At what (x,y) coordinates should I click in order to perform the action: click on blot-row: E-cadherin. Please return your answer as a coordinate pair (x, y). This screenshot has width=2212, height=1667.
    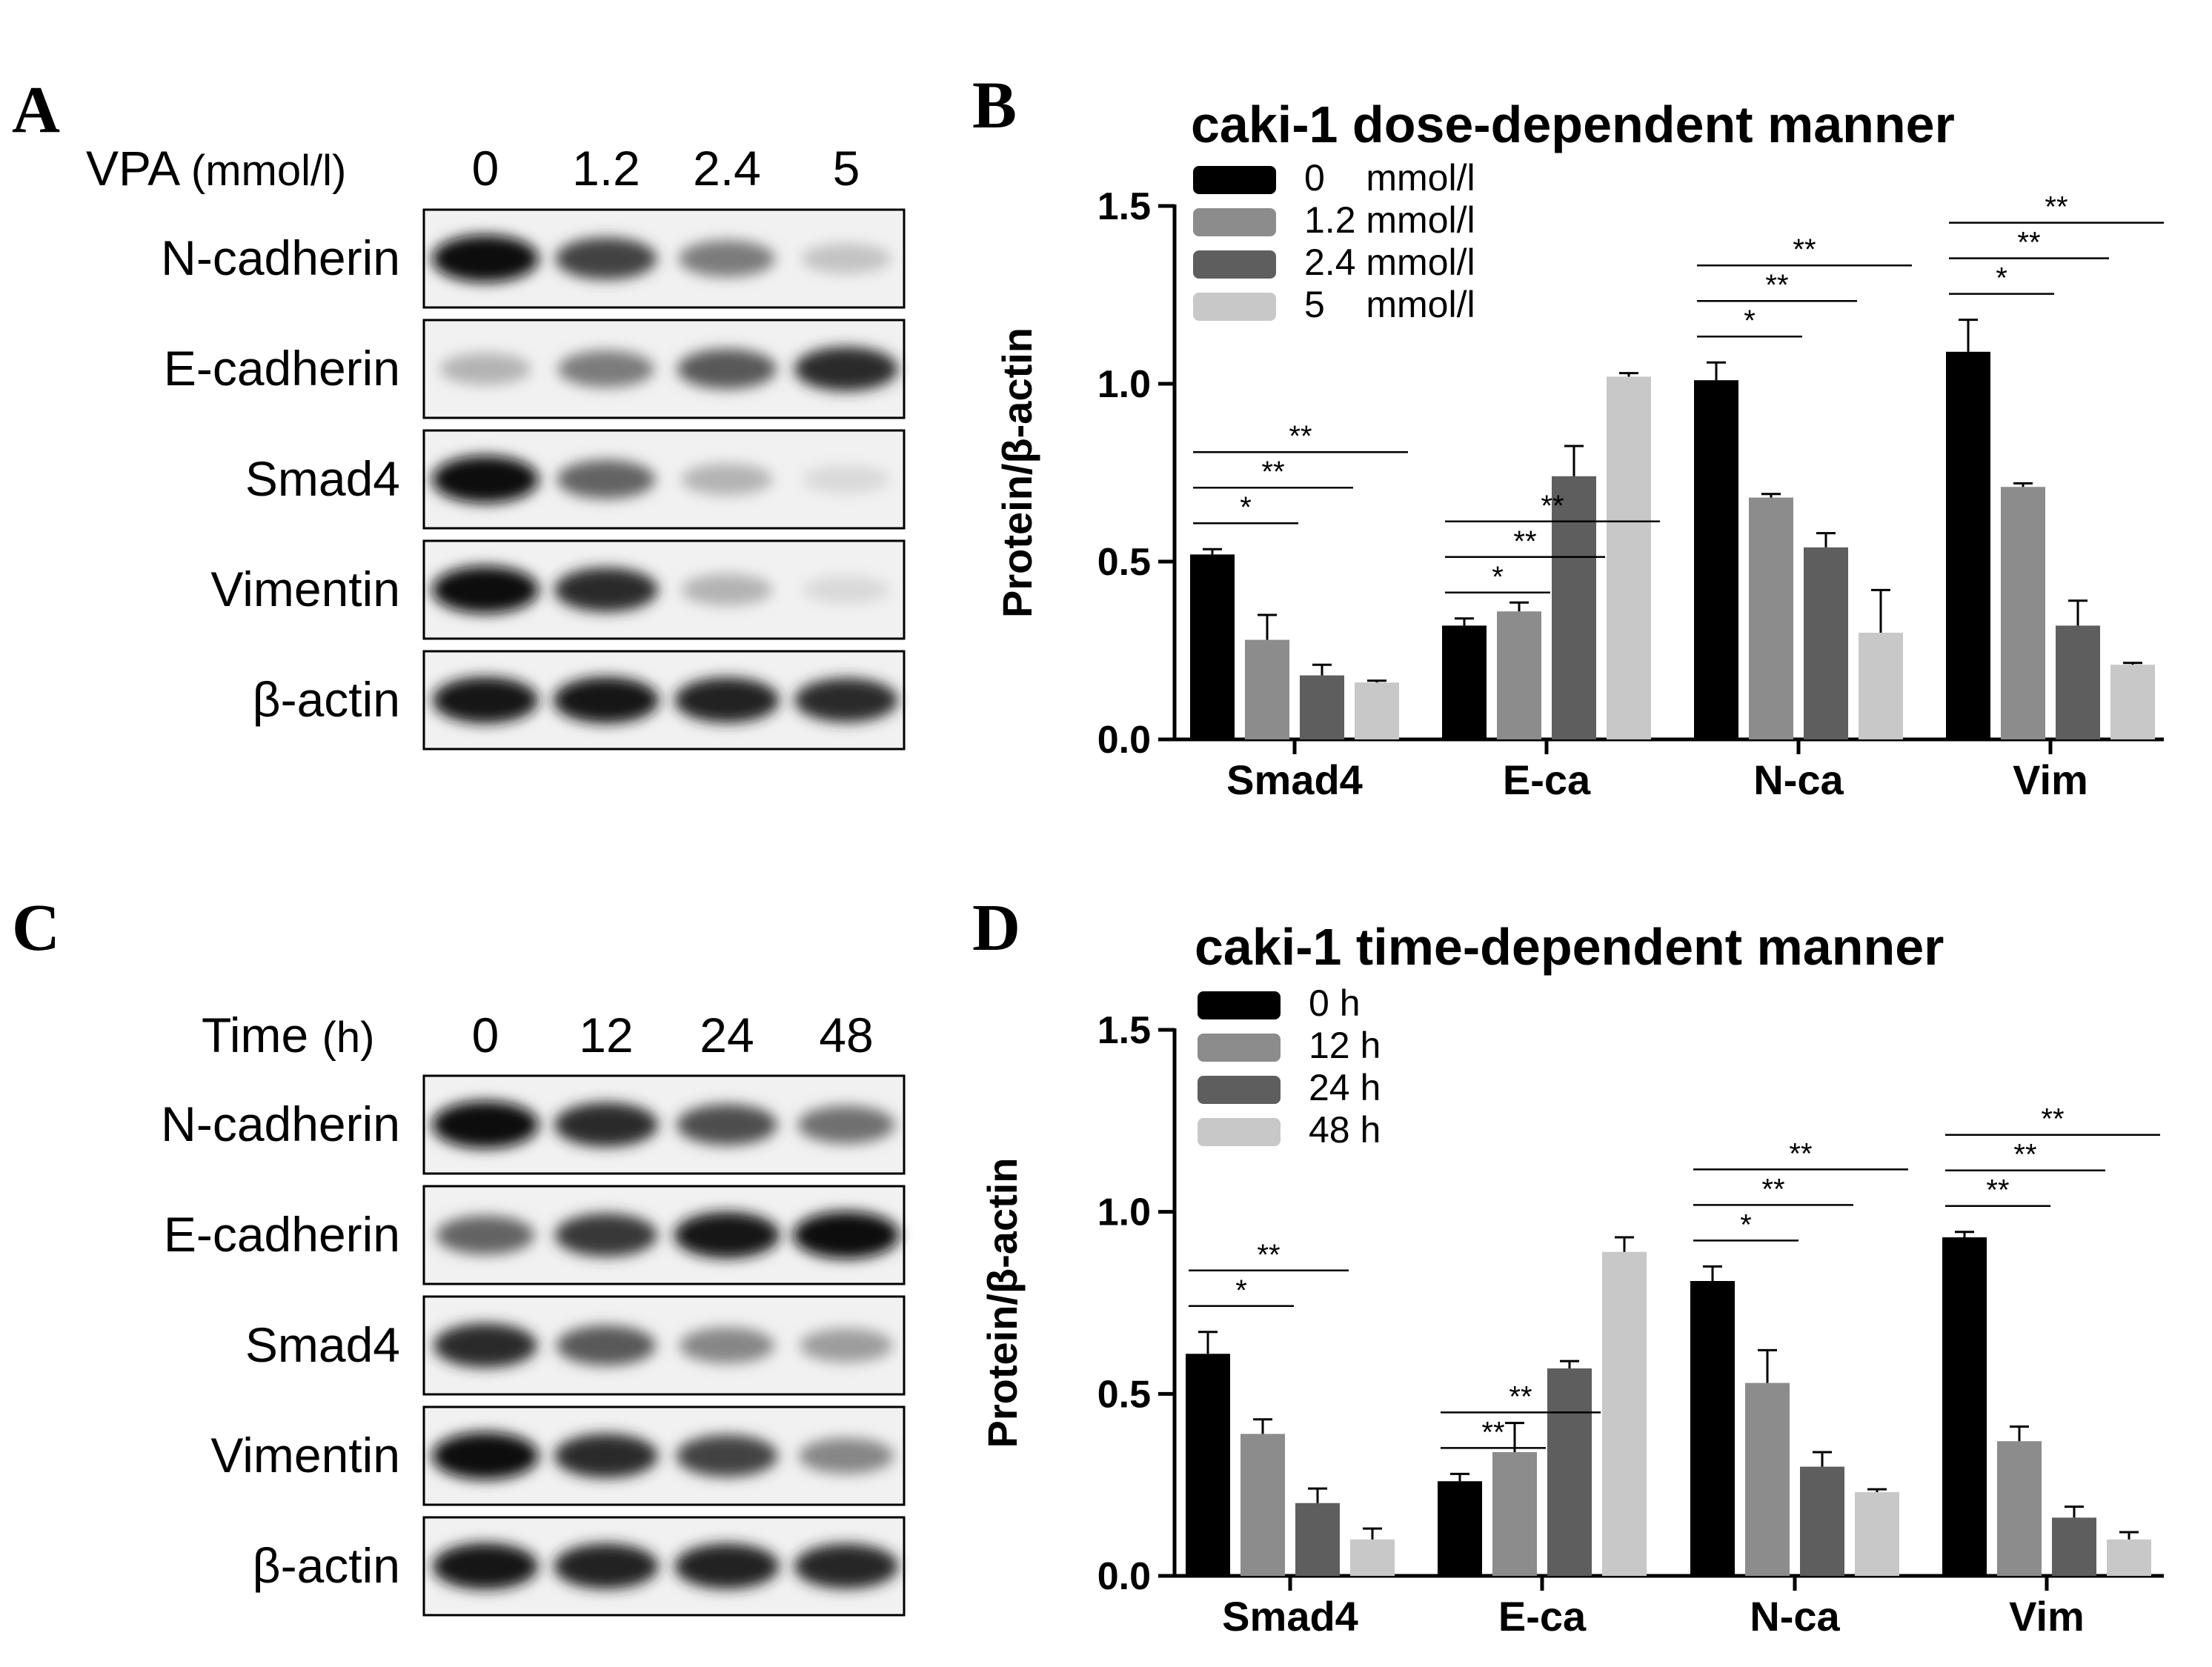
    Looking at the image, I should click on (535, 1235).